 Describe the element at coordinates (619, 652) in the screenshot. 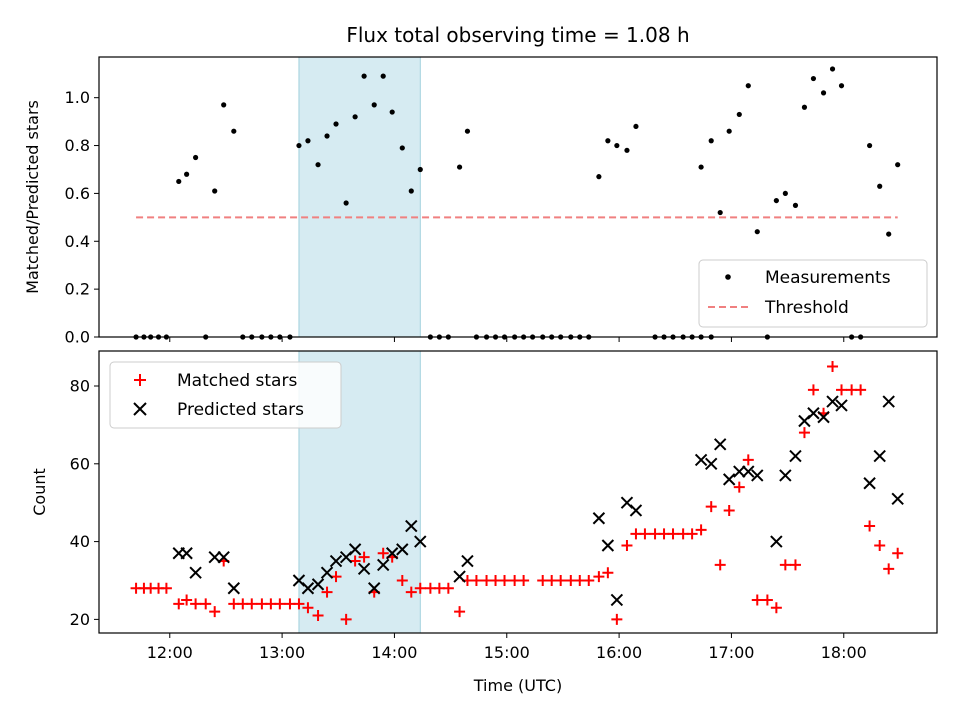

I see `count-x-tick-label: 16:00` at that location.